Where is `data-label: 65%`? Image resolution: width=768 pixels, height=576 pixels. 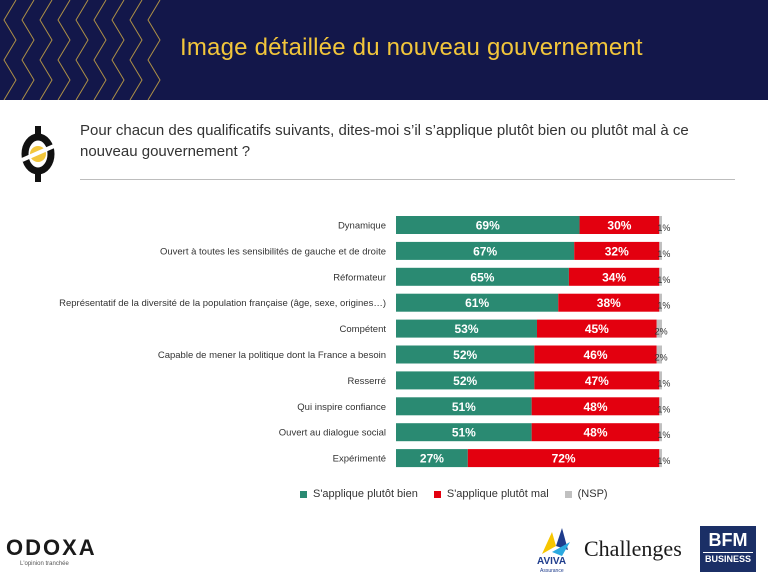 data-label: 65% is located at coordinates (482, 277).